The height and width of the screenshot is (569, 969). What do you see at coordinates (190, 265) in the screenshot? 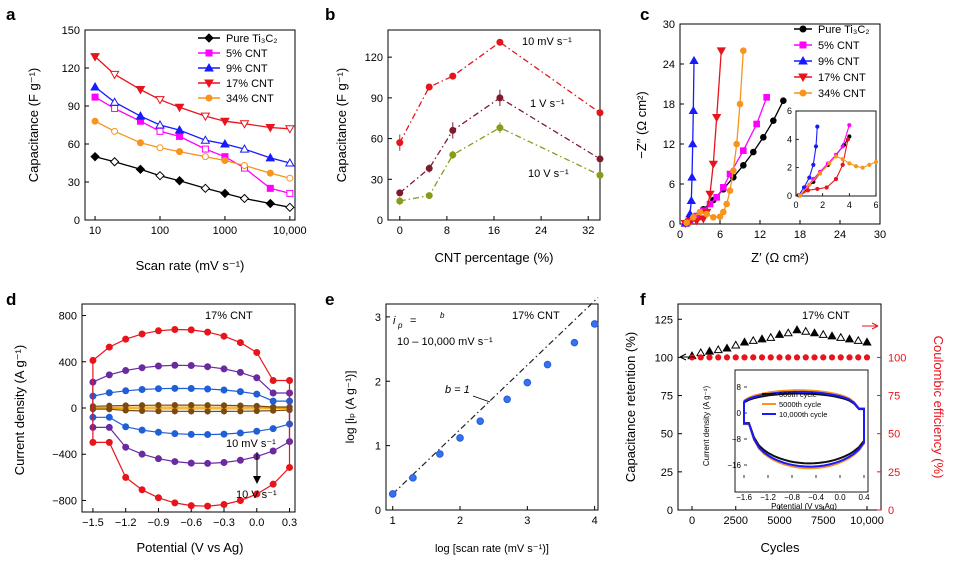
I see `panel-a-xlabel: Scan rate (mV s⁻¹)` at bounding box center [190, 265].